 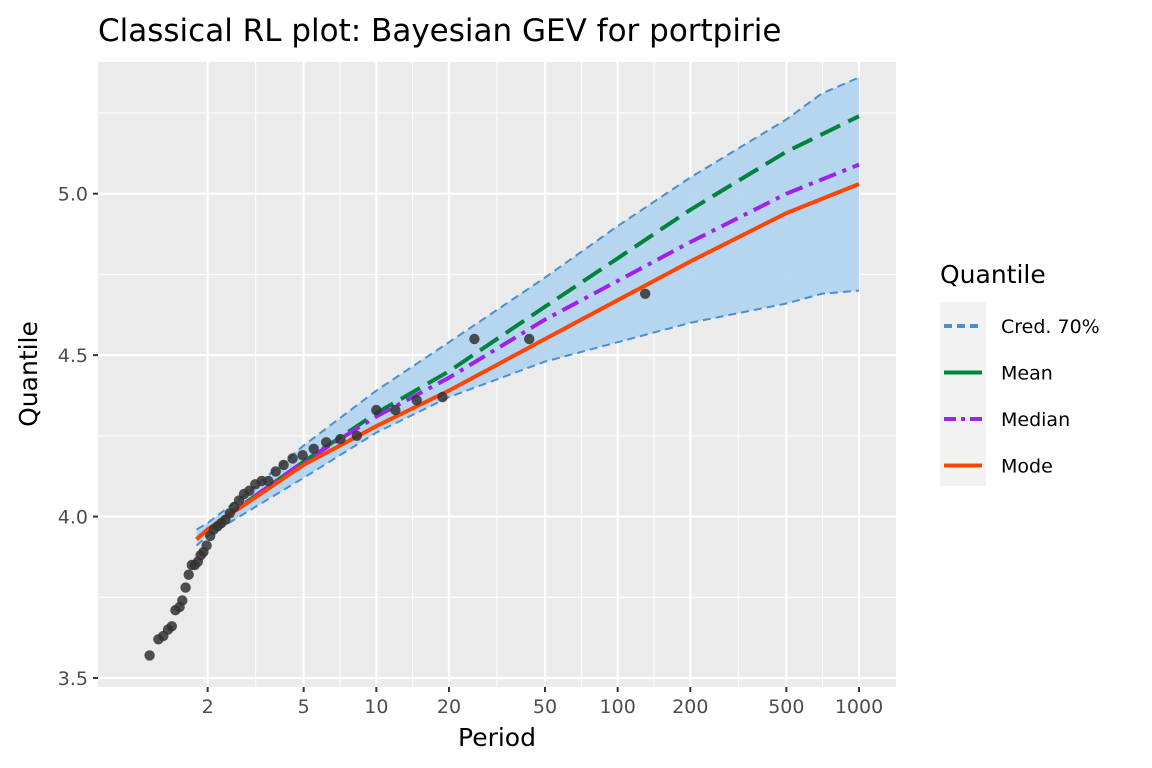 What do you see at coordinates (1020, 394) in the screenshot?
I see `legend-keys: Cred. 70% Mean Median Mode` at bounding box center [1020, 394].